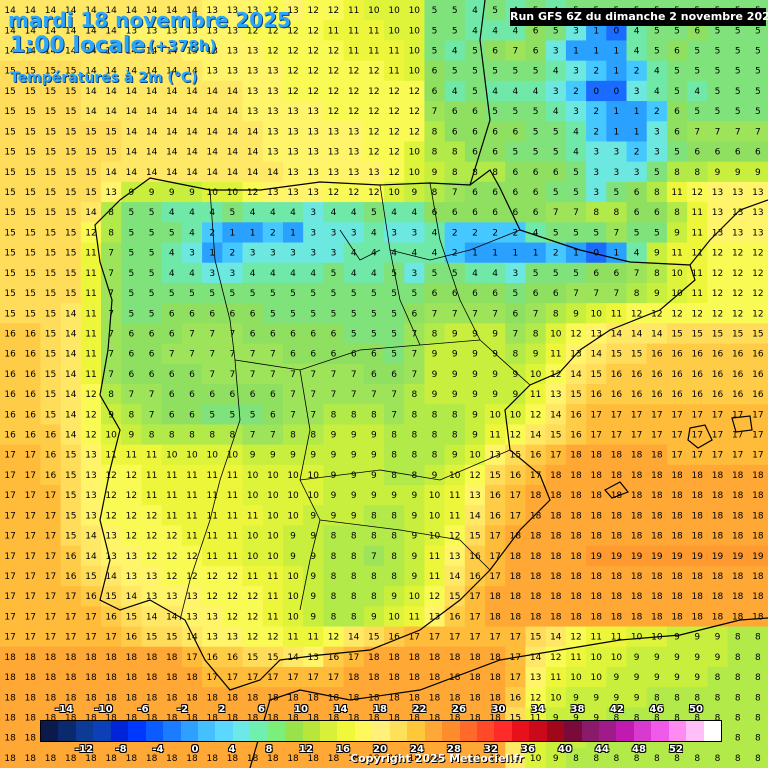 Image resolution: width=768 pixels, height=768 pixels. Describe the element at coordinates (222, 709) in the screenshot. I see `legend-tick-label: 2` at that location.